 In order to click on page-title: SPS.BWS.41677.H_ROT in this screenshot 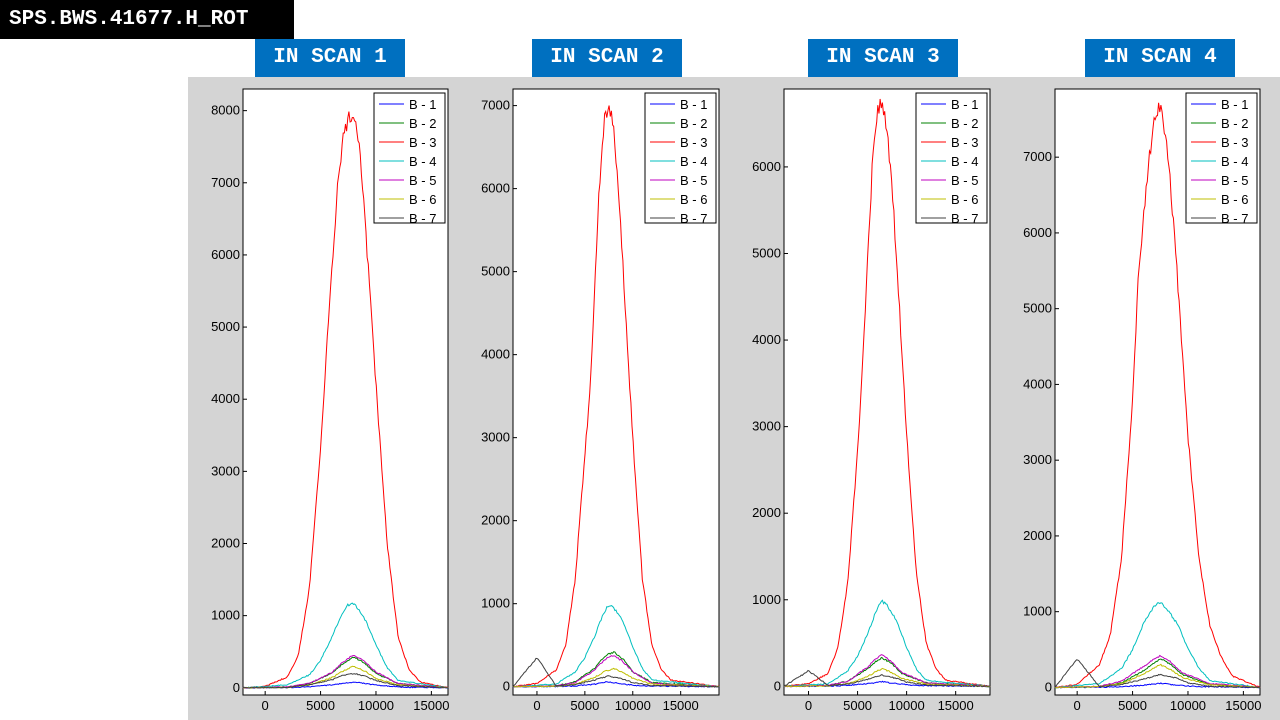, I will do `click(147, 19)`.